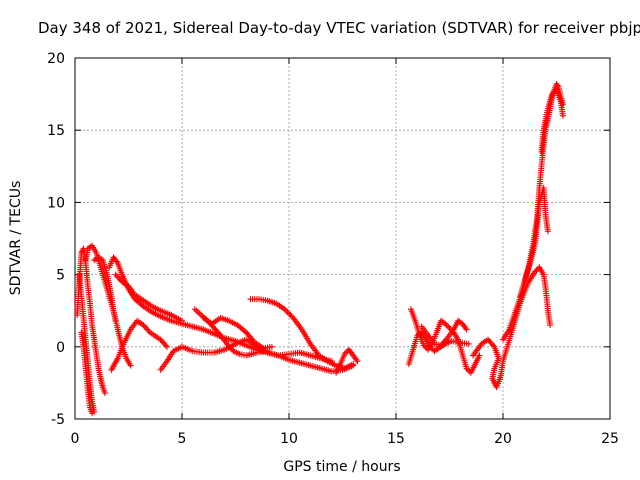 The height and width of the screenshot is (480, 640). What do you see at coordinates (444, 333) in the screenshot?
I see `series-arc-p` at bounding box center [444, 333].